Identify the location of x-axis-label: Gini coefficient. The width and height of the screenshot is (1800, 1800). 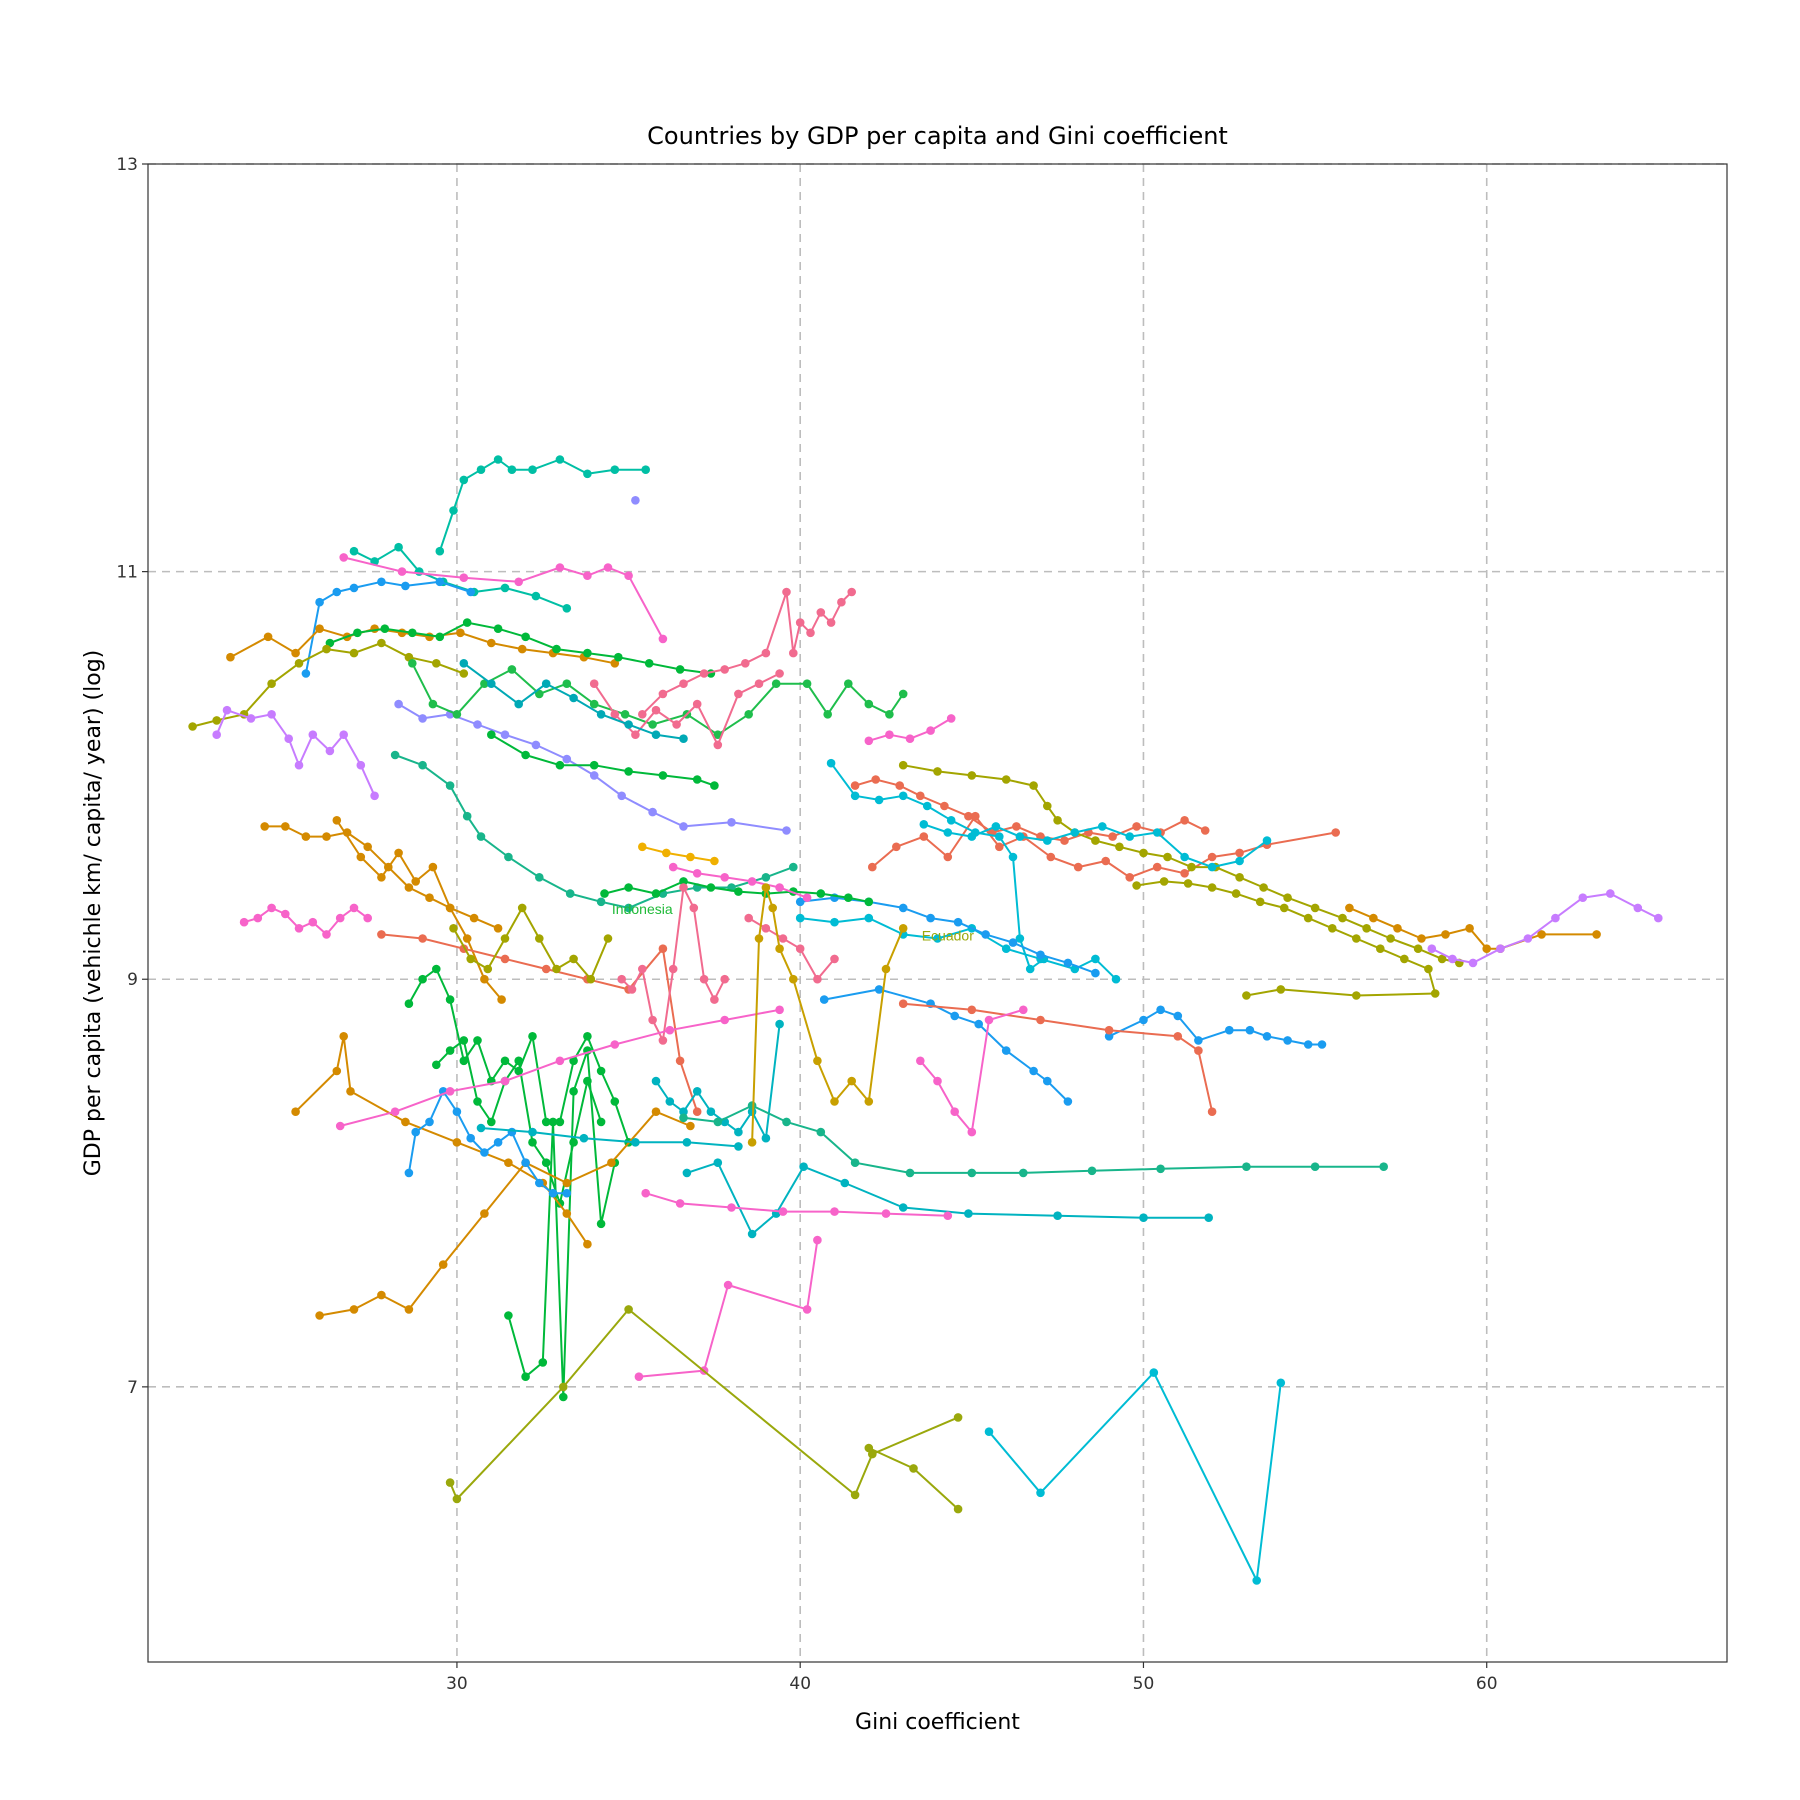
(937, 1722).